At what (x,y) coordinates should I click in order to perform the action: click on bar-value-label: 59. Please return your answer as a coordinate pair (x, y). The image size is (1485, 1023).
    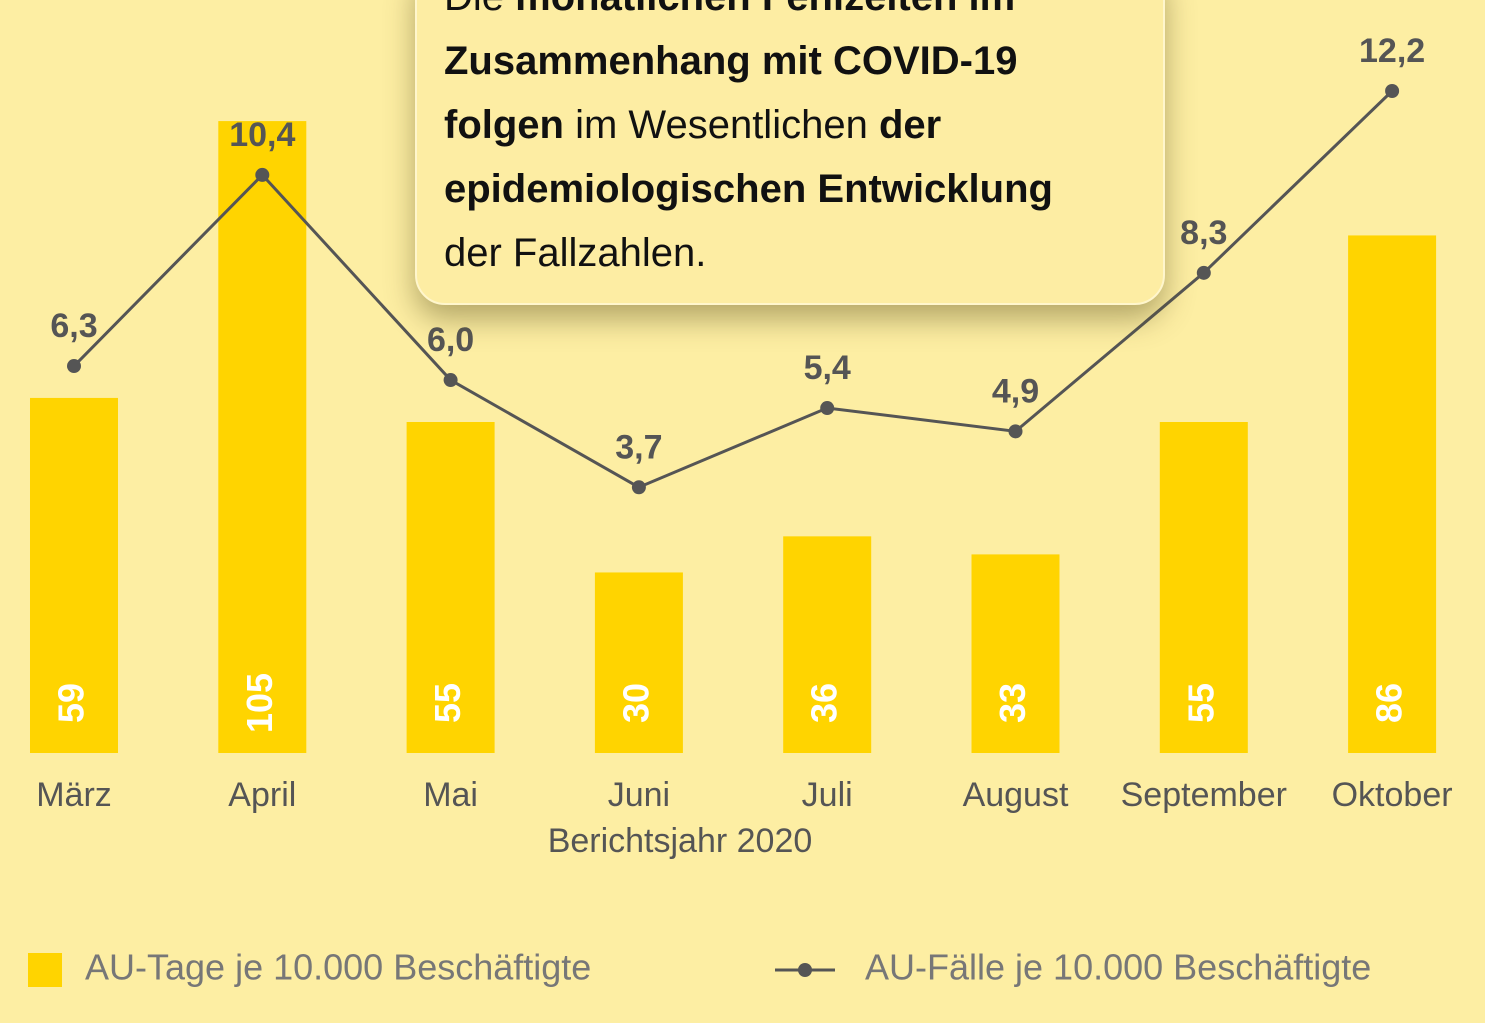
    Looking at the image, I should click on (71, 703).